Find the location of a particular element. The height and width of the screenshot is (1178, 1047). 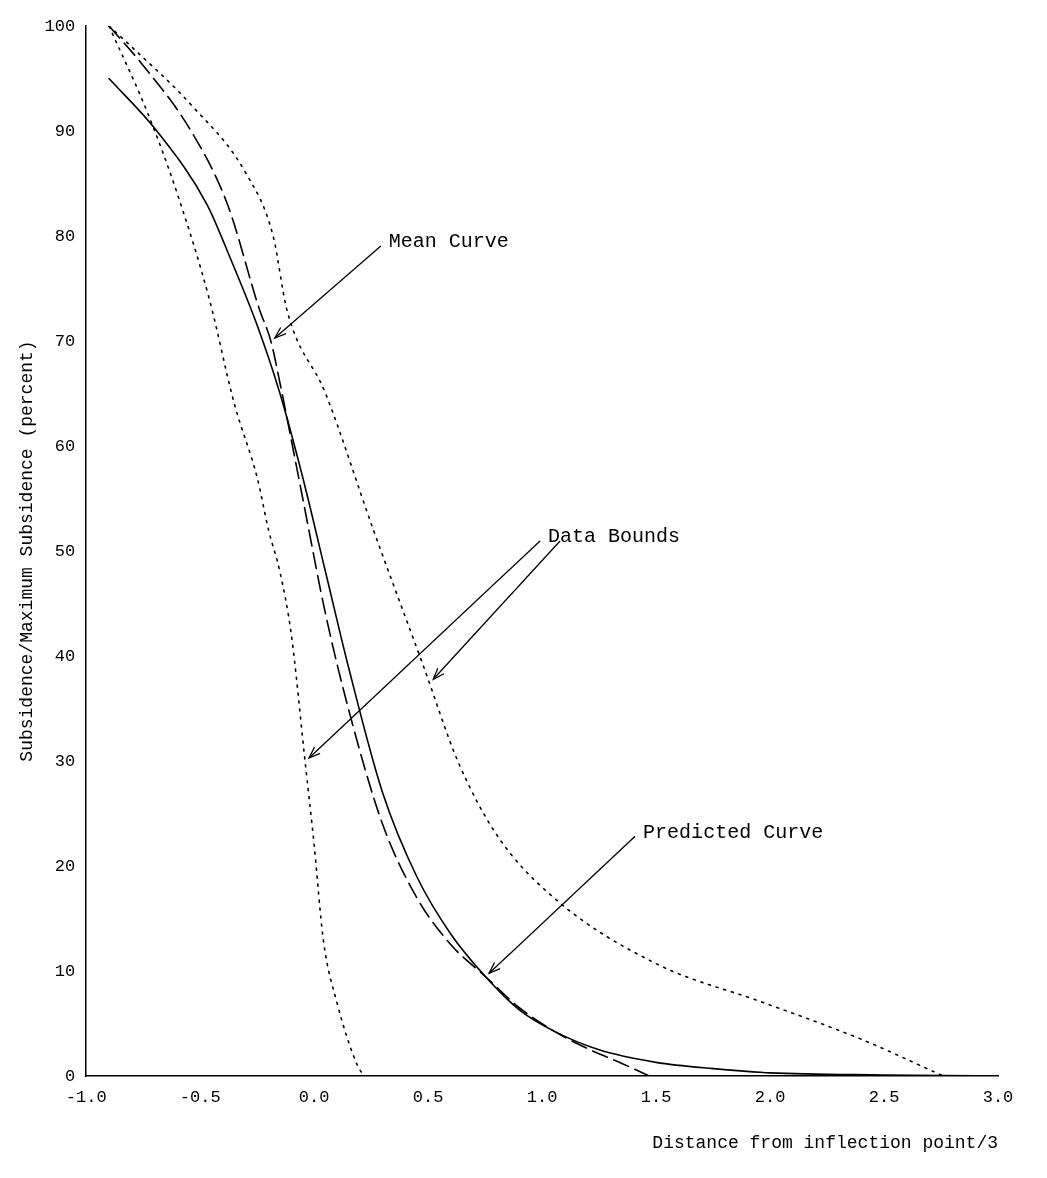

annotation: Predicted Curve is located at coordinates (733, 832).